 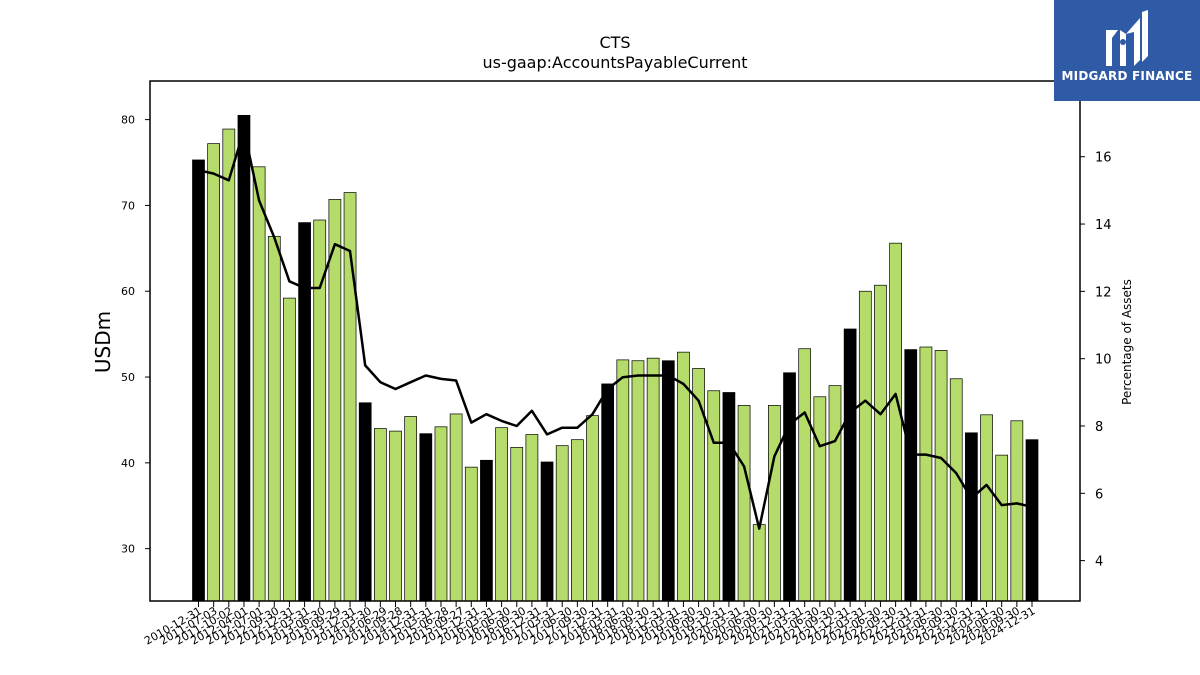 I want to click on midgard-finance-logo: MIDGARD FINANCE, so click(x=1127, y=50).